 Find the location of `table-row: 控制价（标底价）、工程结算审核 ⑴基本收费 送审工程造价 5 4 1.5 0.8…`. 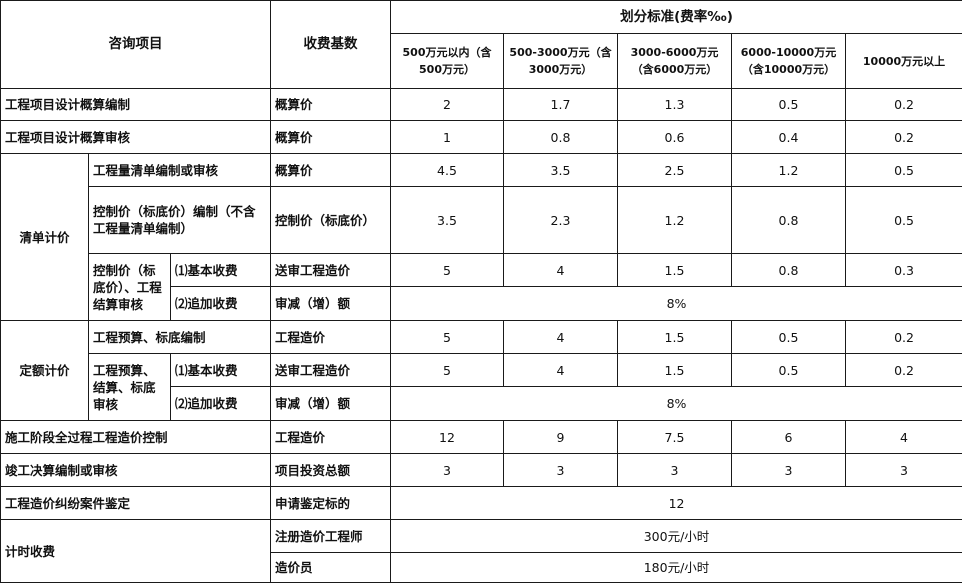

table-row: 控制价（标底价）、工程结算审核 ⑴基本收费 送审工程造价 5 4 1.5 0.8… is located at coordinates (481, 270).